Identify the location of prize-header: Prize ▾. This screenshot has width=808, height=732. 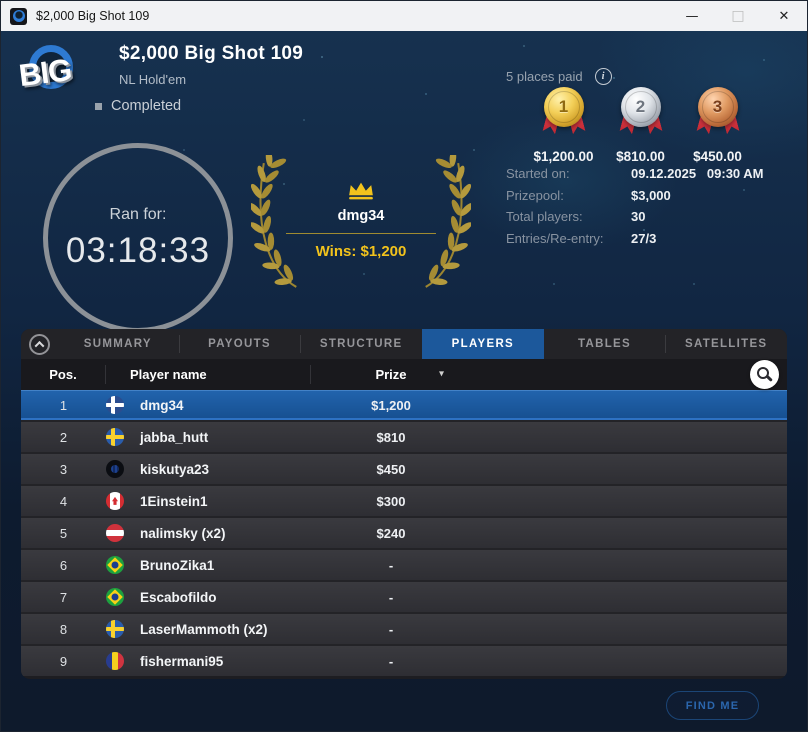
(391, 374).